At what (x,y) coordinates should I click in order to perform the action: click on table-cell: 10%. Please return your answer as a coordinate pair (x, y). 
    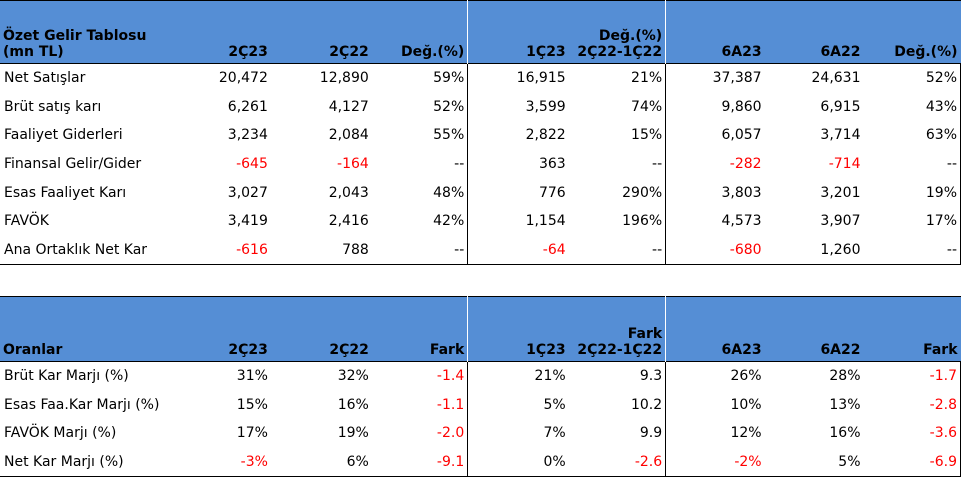
    Looking at the image, I should click on (746, 404).